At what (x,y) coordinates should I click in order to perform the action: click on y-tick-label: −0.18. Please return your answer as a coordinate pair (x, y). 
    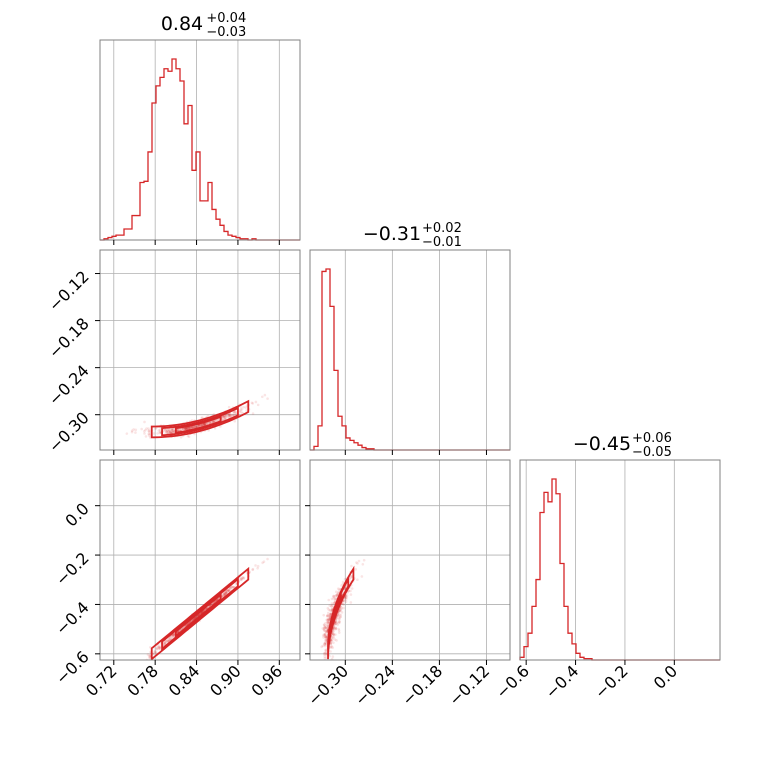
    Looking at the image, I should click on (69, 338).